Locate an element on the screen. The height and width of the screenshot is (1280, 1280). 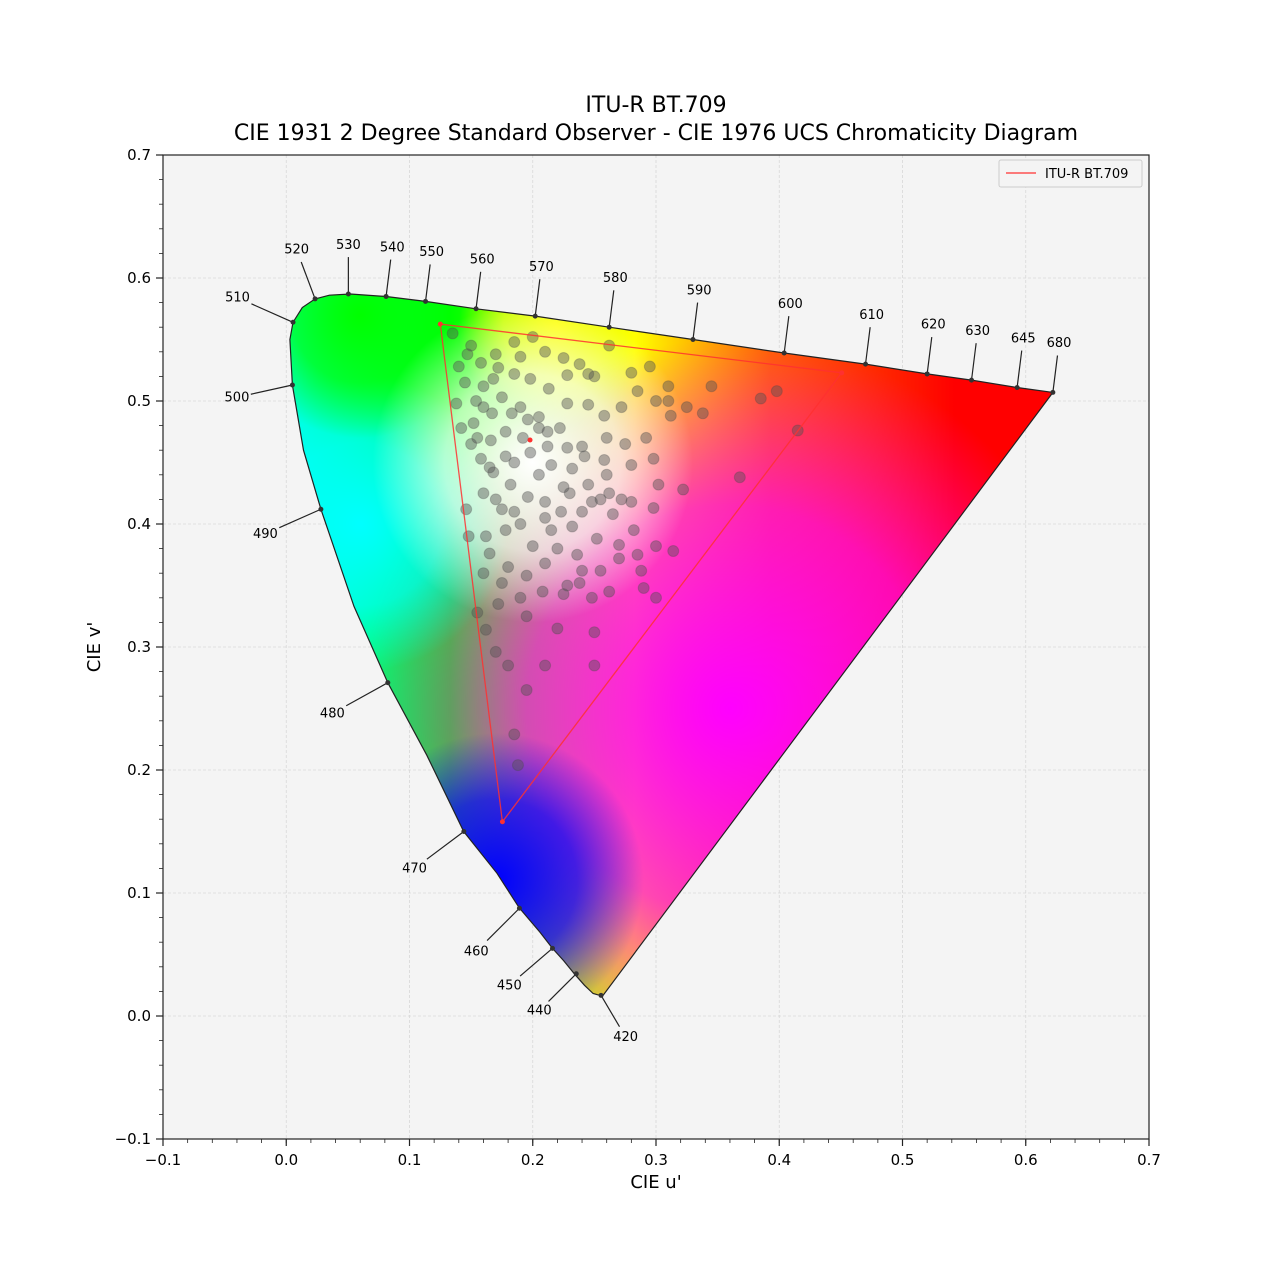
x-tick-label: 0.6 is located at coordinates (1026, 1160).